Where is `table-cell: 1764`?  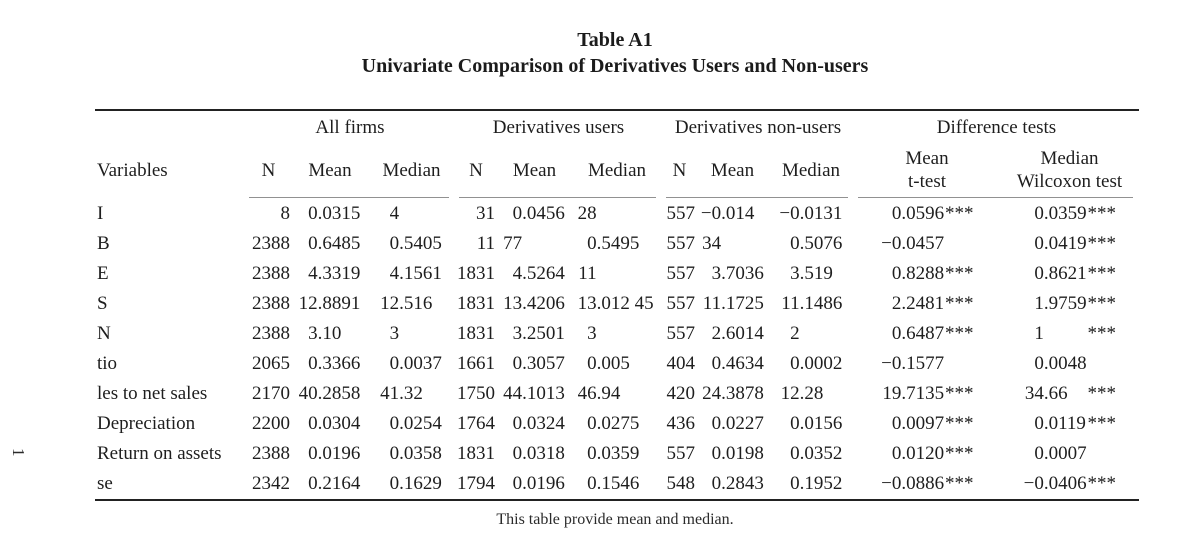 table-cell: 1764 is located at coordinates (476, 423).